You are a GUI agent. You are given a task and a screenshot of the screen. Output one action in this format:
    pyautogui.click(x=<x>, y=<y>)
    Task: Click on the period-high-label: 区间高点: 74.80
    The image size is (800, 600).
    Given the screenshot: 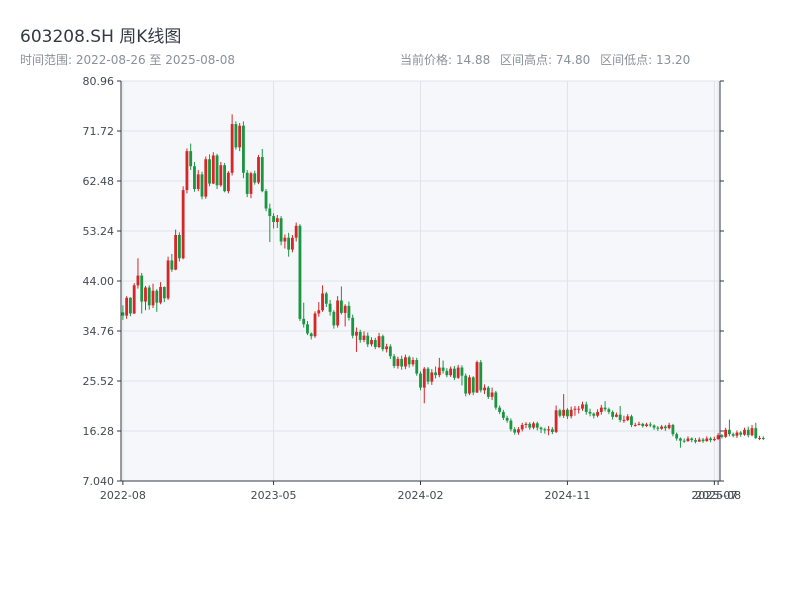 What is the action you would take?
    pyautogui.click(x=545, y=60)
    